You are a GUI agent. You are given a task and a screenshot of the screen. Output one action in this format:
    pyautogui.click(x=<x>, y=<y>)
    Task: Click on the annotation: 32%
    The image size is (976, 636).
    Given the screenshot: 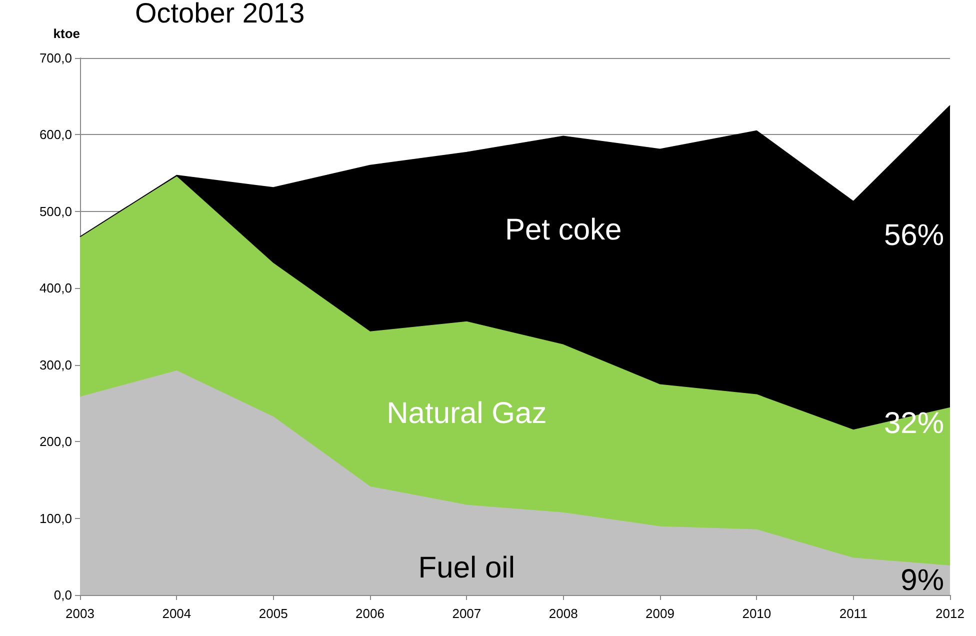 What is the action you would take?
    pyautogui.click(x=914, y=423)
    